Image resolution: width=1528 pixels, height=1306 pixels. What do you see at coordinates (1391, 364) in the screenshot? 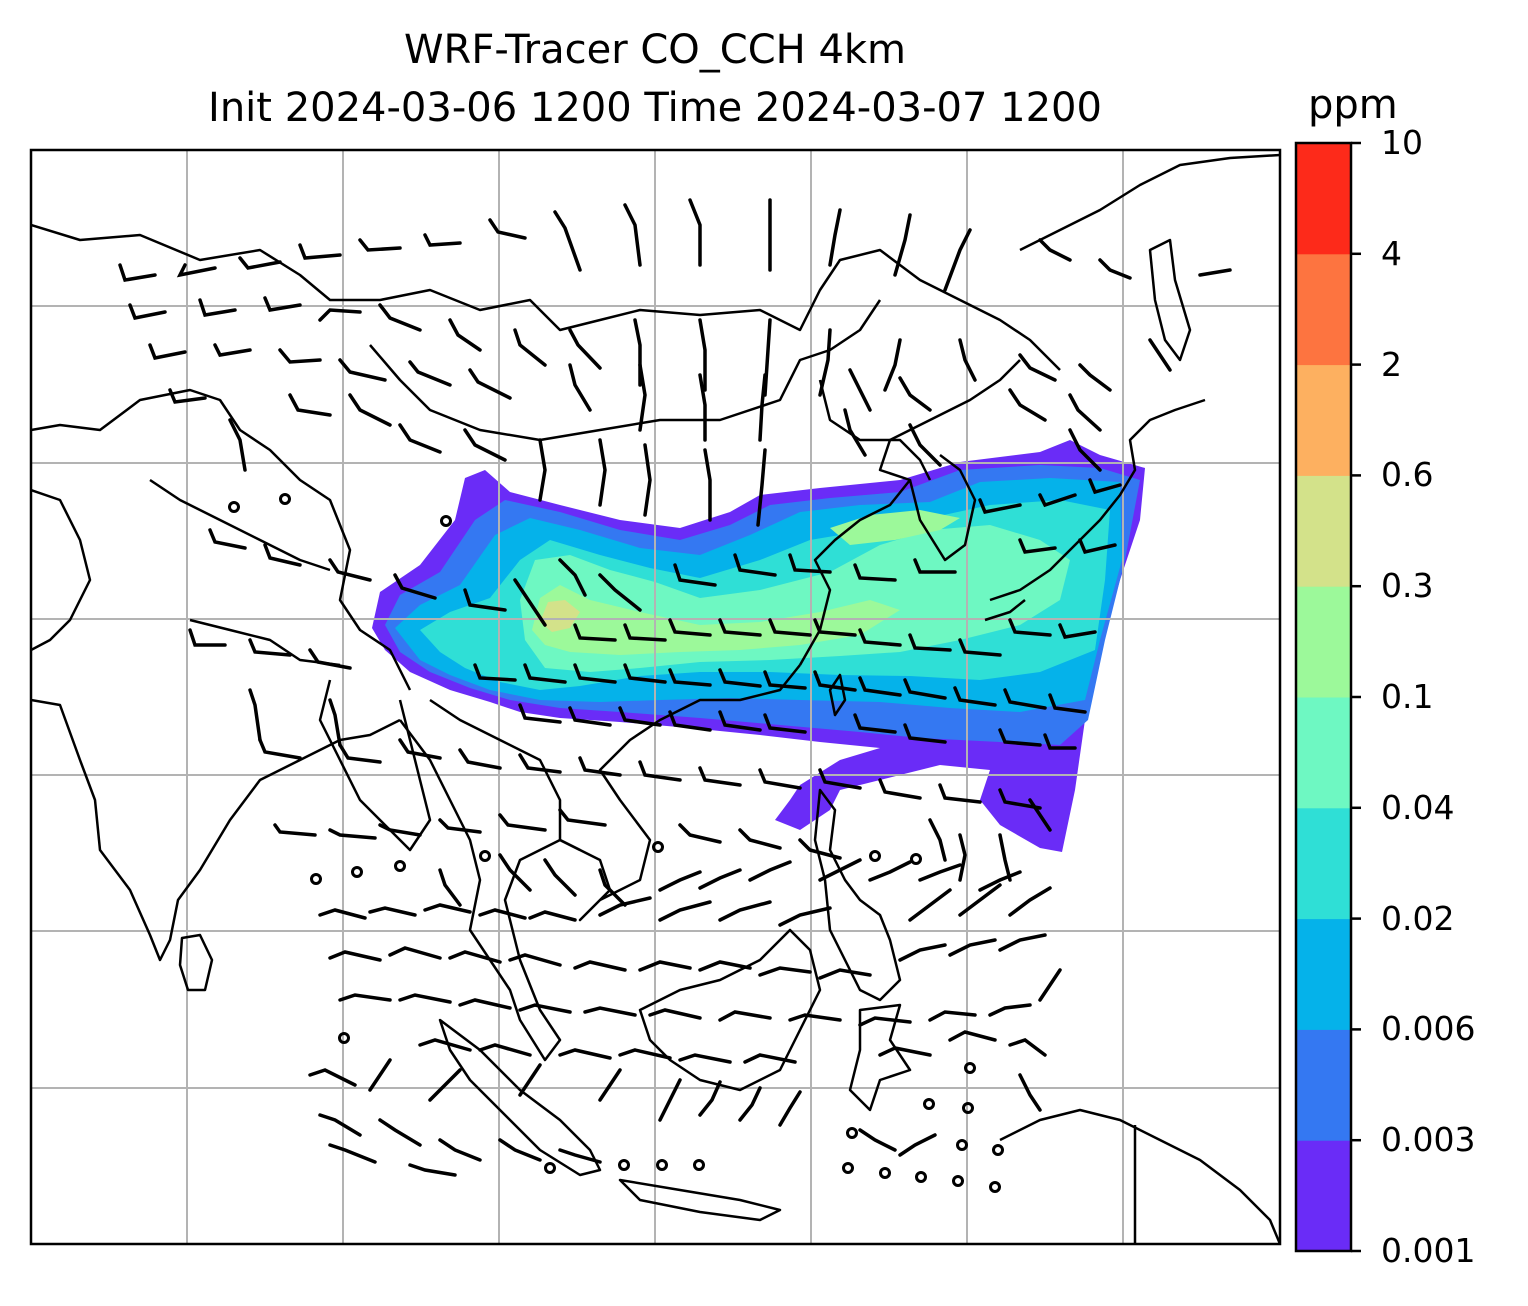
I see `colorbar-tick-label: 2` at bounding box center [1391, 364].